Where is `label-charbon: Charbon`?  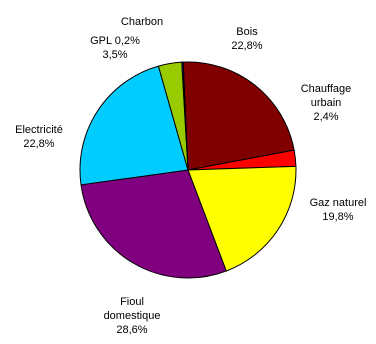 label-charbon: Charbon is located at coordinates (142, 22).